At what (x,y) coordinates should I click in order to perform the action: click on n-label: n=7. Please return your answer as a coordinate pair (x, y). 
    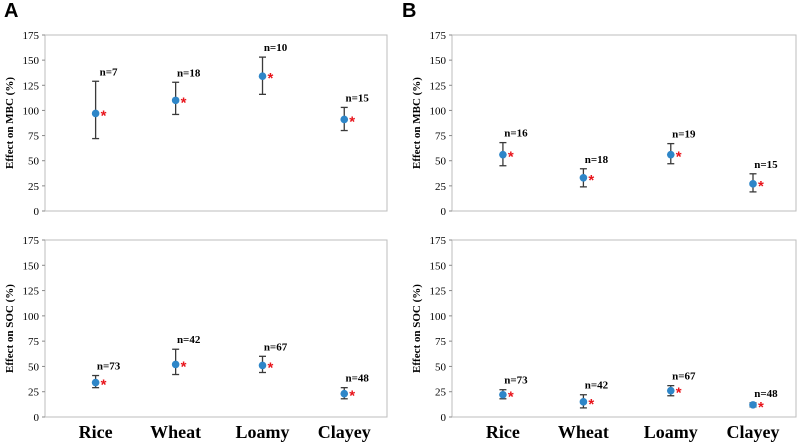
    Looking at the image, I should click on (109, 72).